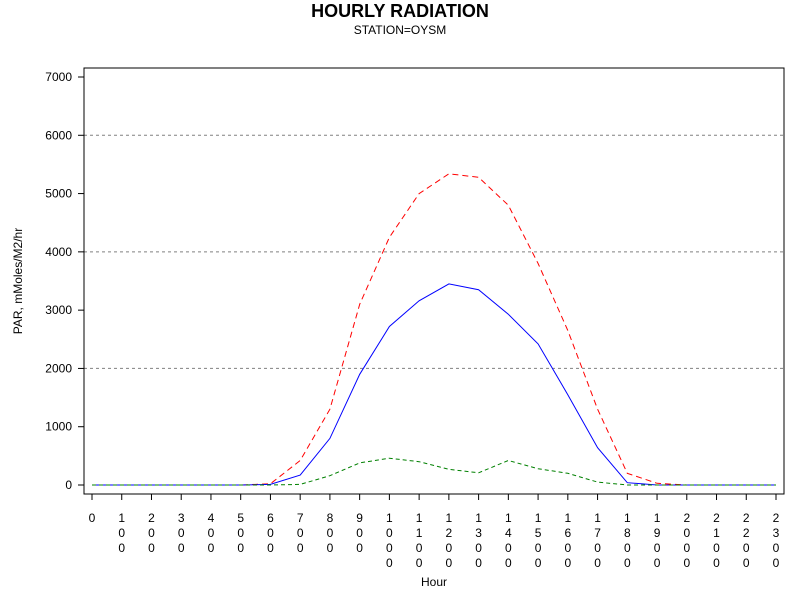  I want to click on y-tick-label: 7000, so click(58, 77).